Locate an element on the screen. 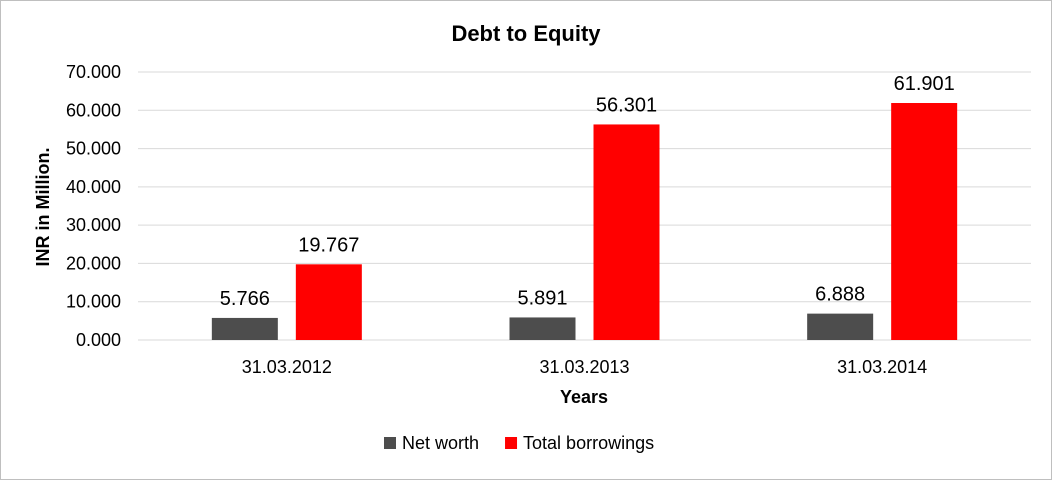  y-tick-label: 70.000 is located at coordinates (93, 72).